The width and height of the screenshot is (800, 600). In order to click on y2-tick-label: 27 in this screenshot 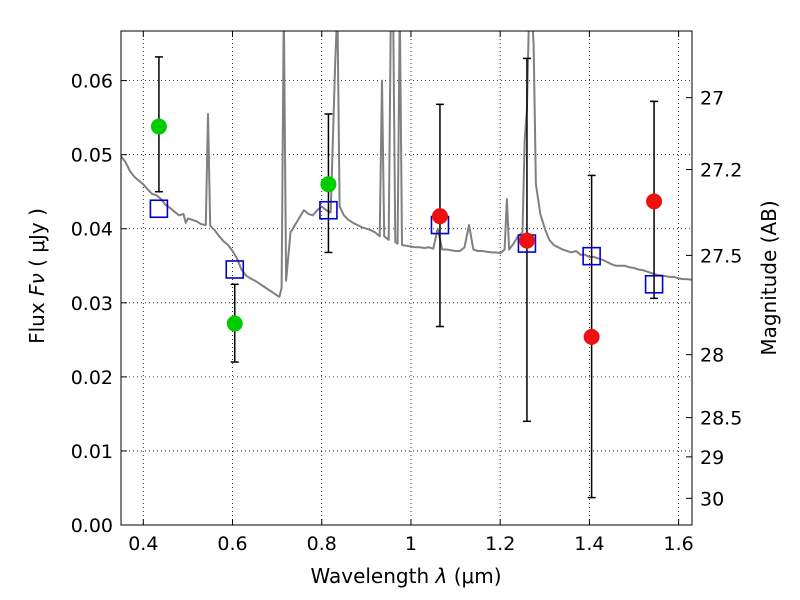, I will do `click(712, 99)`.